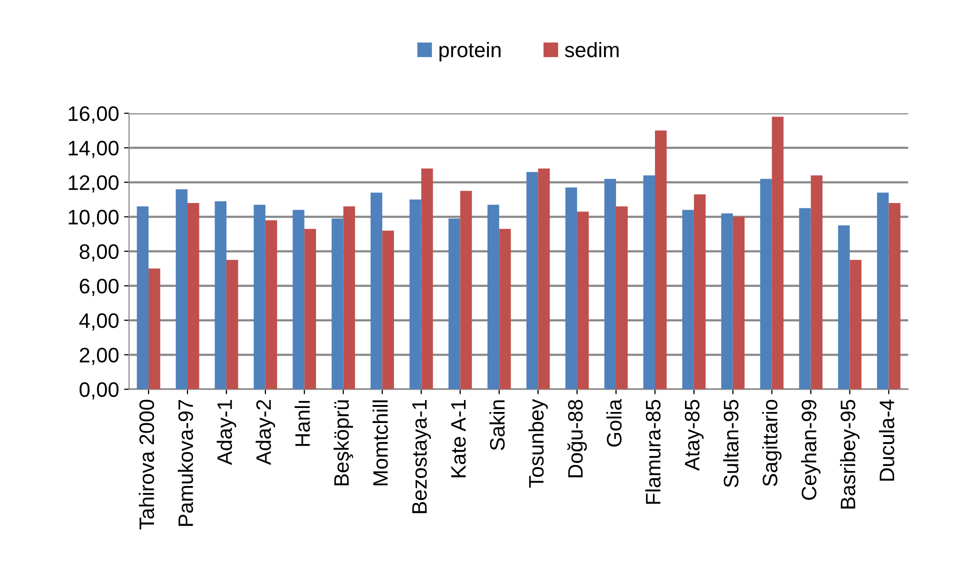 This screenshot has height=581, width=956. I want to click on y-tick-label: 4,00, so click(99, 321).